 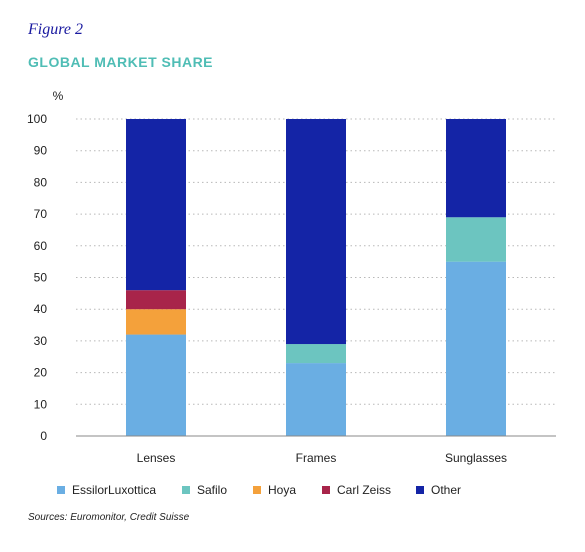 I want to click on chart-title: GLOBAL MARKET SHARE, so click(x=121, y=62).